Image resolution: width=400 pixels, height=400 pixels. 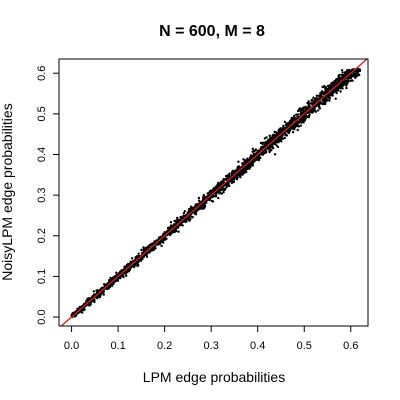 I want to click on y-tick-label: 0.4, so click(x=42, y=154).